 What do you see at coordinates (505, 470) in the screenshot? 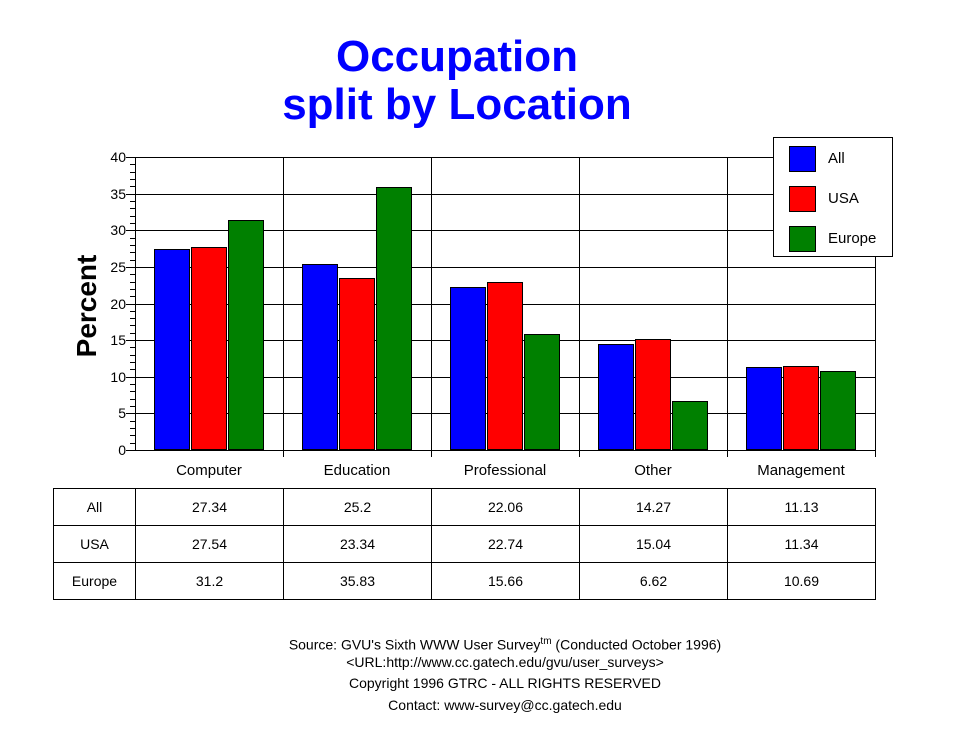
I see `x-category-label: Professional` at bounding box center [505, 470].